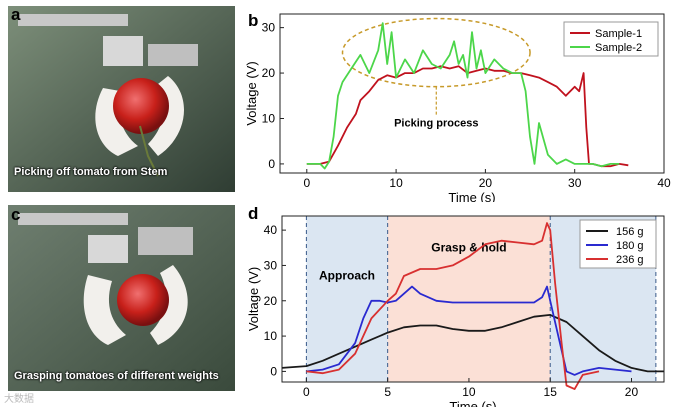 This screenshot has width=680, height=407. I want to click on legend-label-236-g: 236 g, so click(630, 260).